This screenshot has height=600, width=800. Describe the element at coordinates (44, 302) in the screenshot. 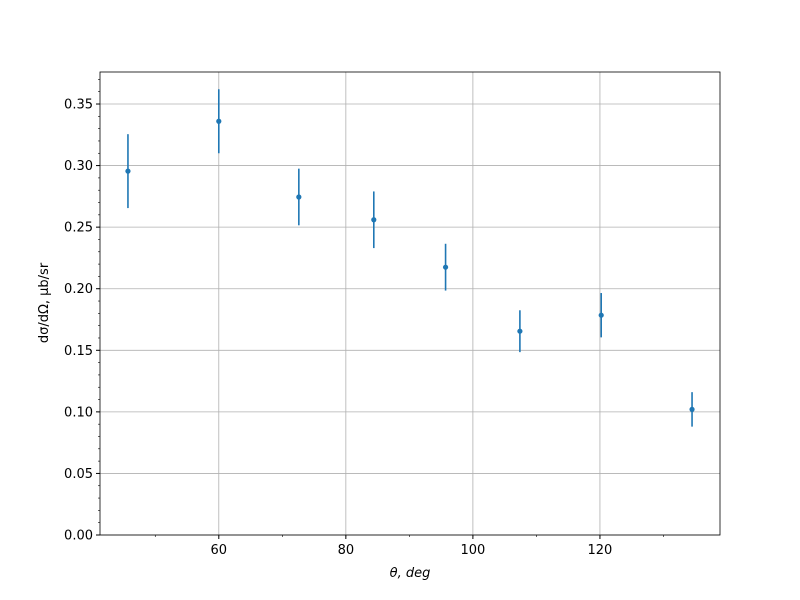

I see `y-axis-label: dσ/dΩ, μb/sr` at that location.